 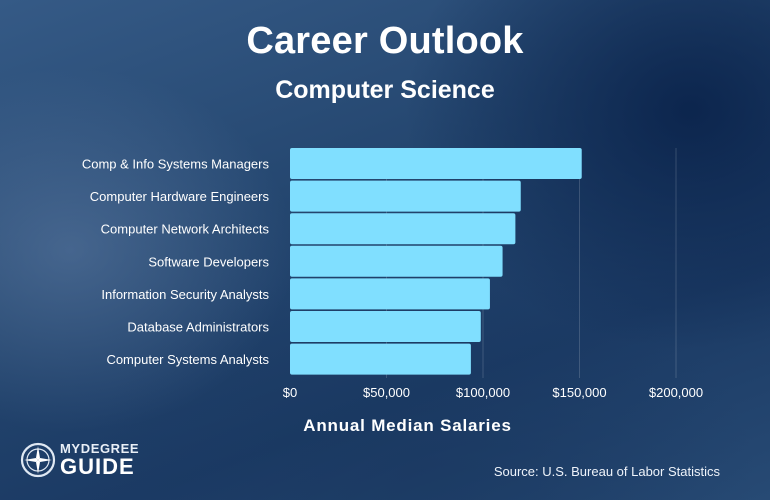 I want to click on compass-icon, so click(x=38, y=460).